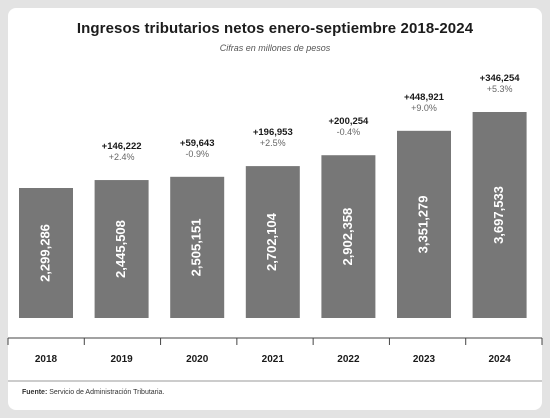 This screenshot has width=550, height=418. What do you see at coordinates (122, 157) in the screenshot?
I see `pct-change-label: +2.4%` at bounding box center [122, 157].